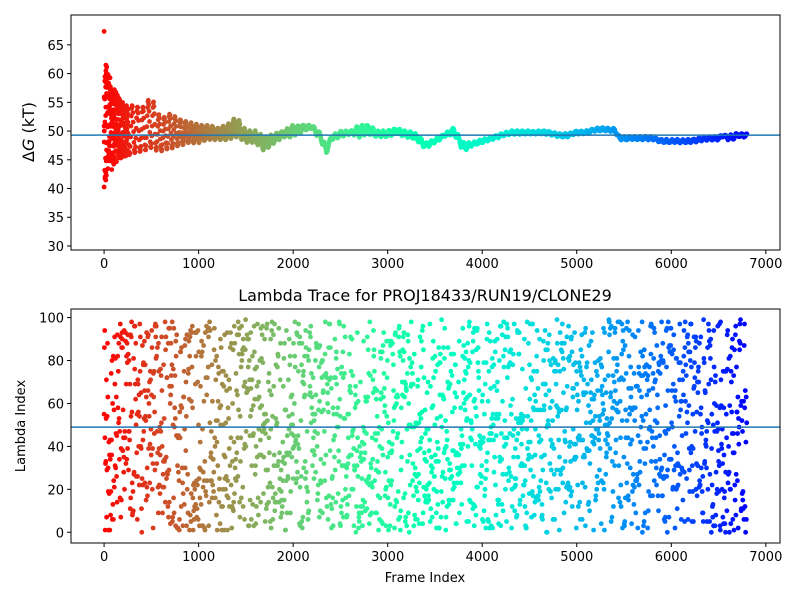 Image resolution: width=800 pixels, height=600 pixels. What do you see at coordinates (28, 145) in the screenshot?
I see `g-variable: G` at bounding box center [28, 145].